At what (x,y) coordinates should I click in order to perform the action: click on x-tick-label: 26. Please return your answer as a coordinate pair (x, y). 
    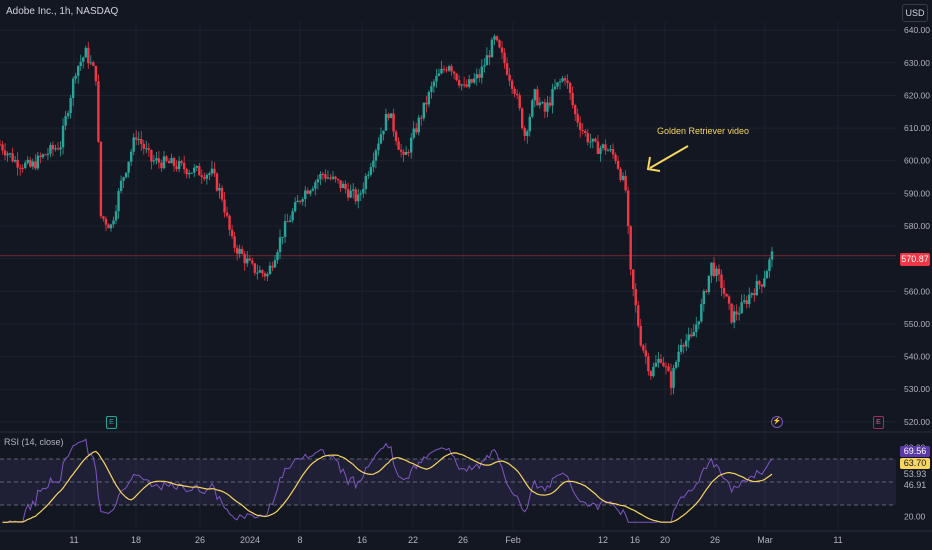
    Looking at the image, I should click on (715, 540).